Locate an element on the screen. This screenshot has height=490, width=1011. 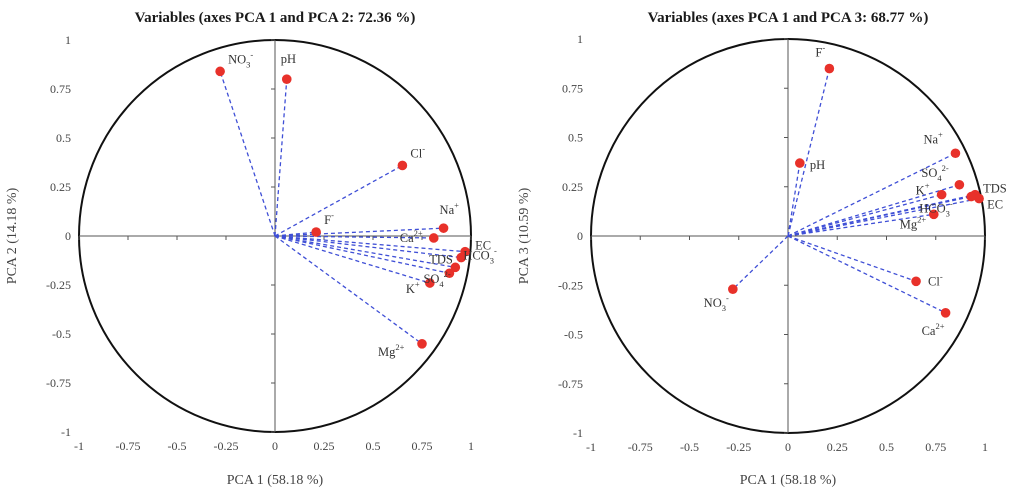
x-tick-label: 0.75 is located at coordinates (422, 446).